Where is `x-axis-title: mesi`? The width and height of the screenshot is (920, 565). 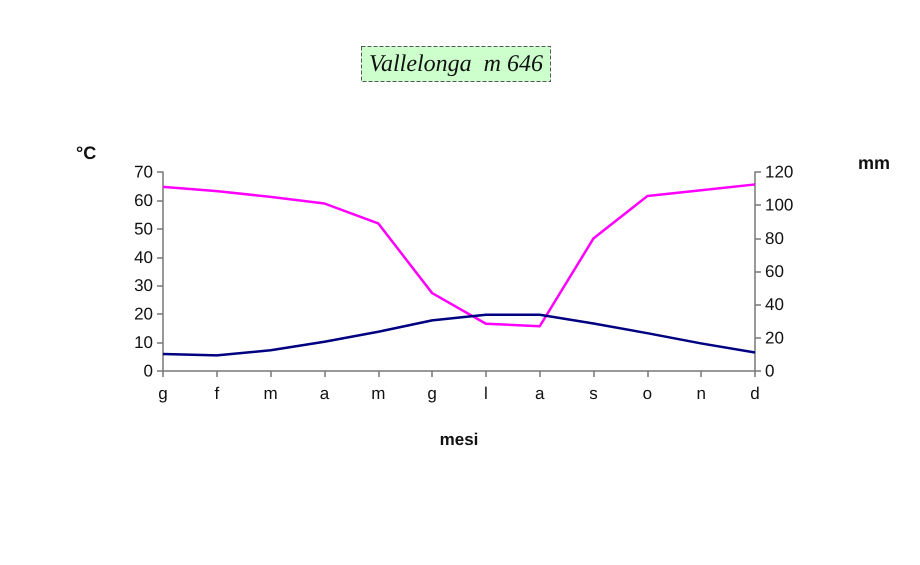 x-axis-title: mesi is located at coordinates (459, 439).